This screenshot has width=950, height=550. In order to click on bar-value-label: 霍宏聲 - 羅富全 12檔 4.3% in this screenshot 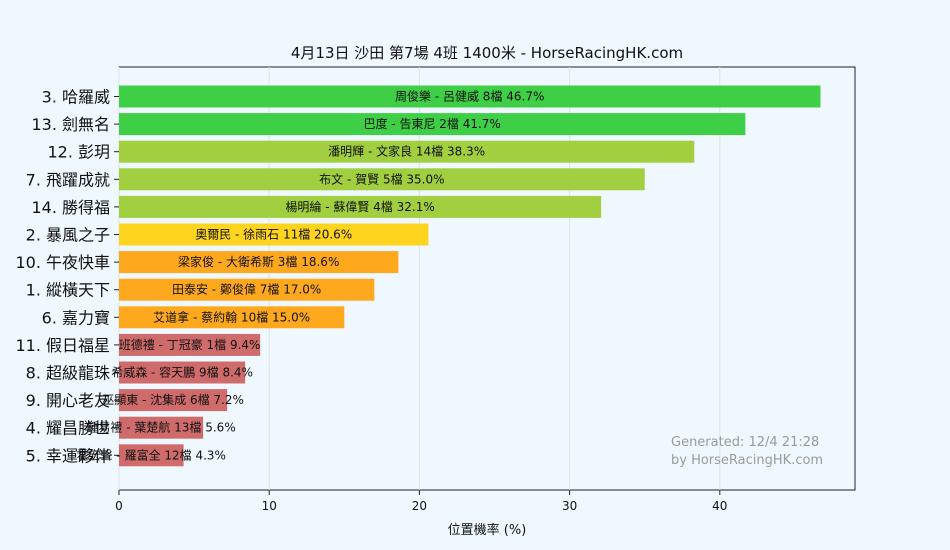, I will do `click(151, 454)`.